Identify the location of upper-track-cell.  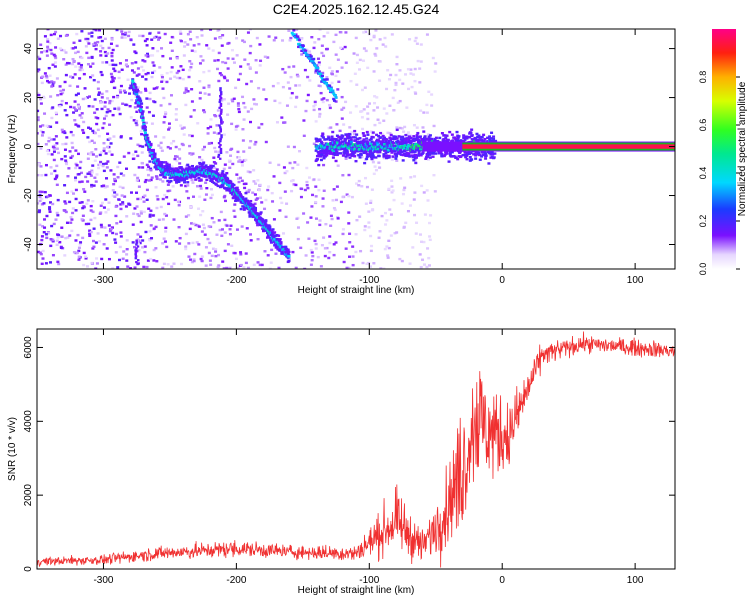
(325, 81).